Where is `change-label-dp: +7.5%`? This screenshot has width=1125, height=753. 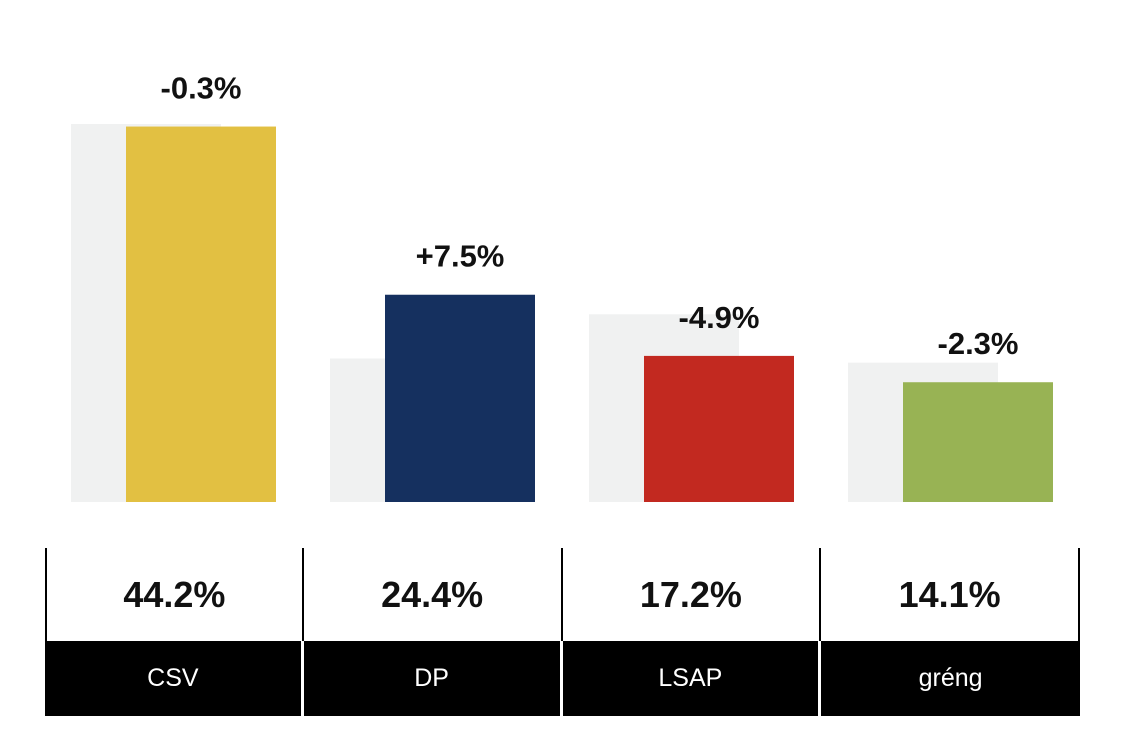
change-label-dp: +7.5% is located at coordinates (460, 256).